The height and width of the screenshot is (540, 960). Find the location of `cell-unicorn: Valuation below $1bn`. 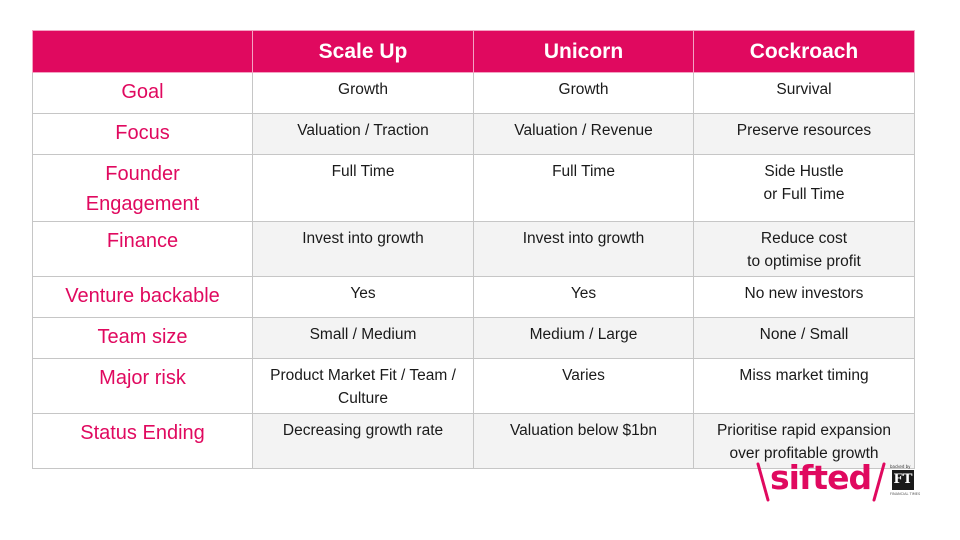

cell-unicorn: Valuation below $1bn is located at coordinates (583, 441).